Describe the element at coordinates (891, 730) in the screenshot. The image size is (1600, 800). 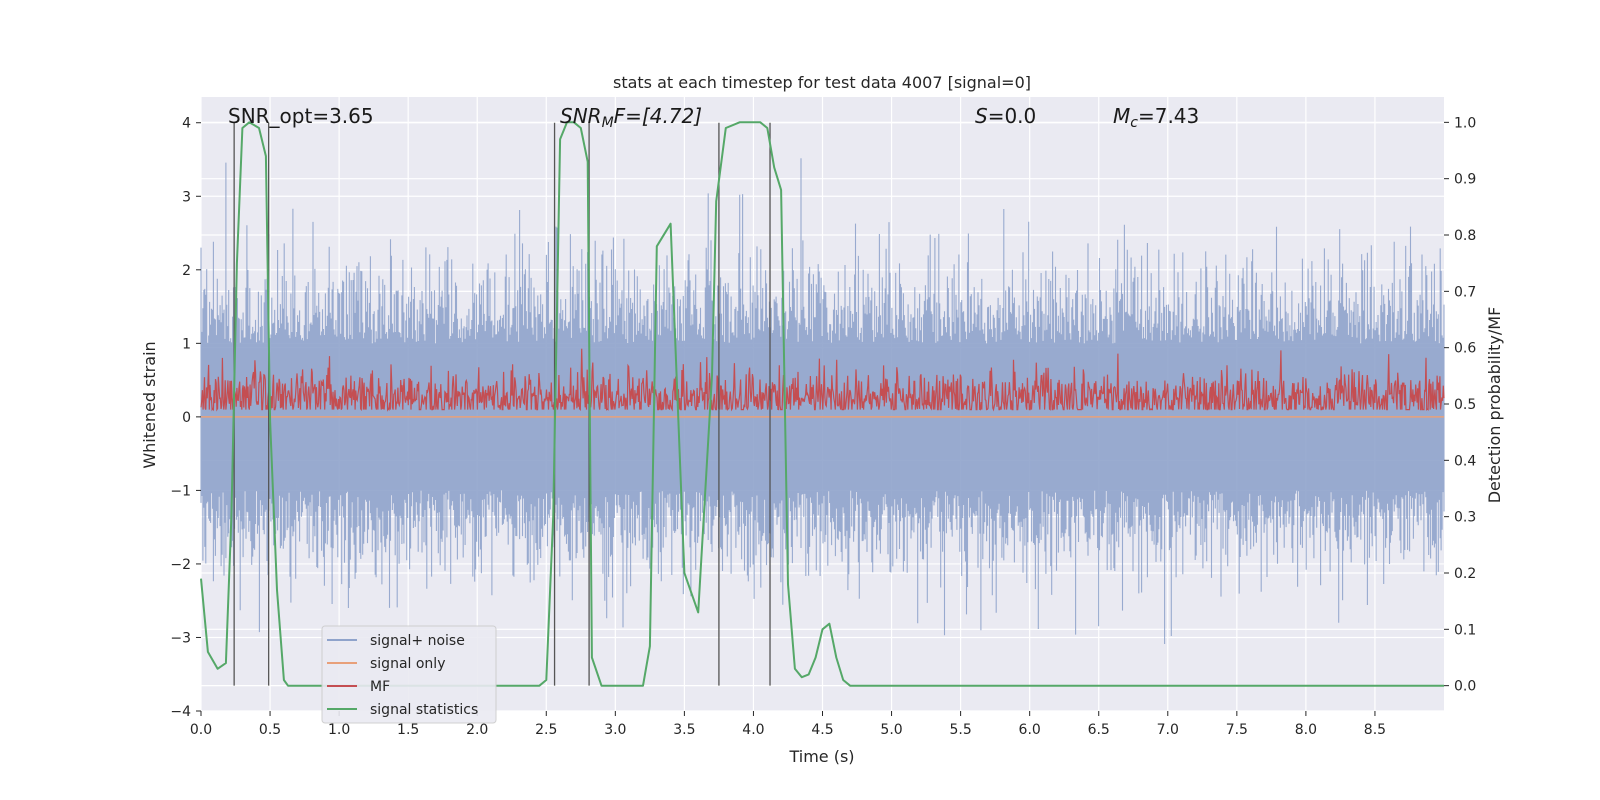
I see `x-tick-label: 5.0` at that location.